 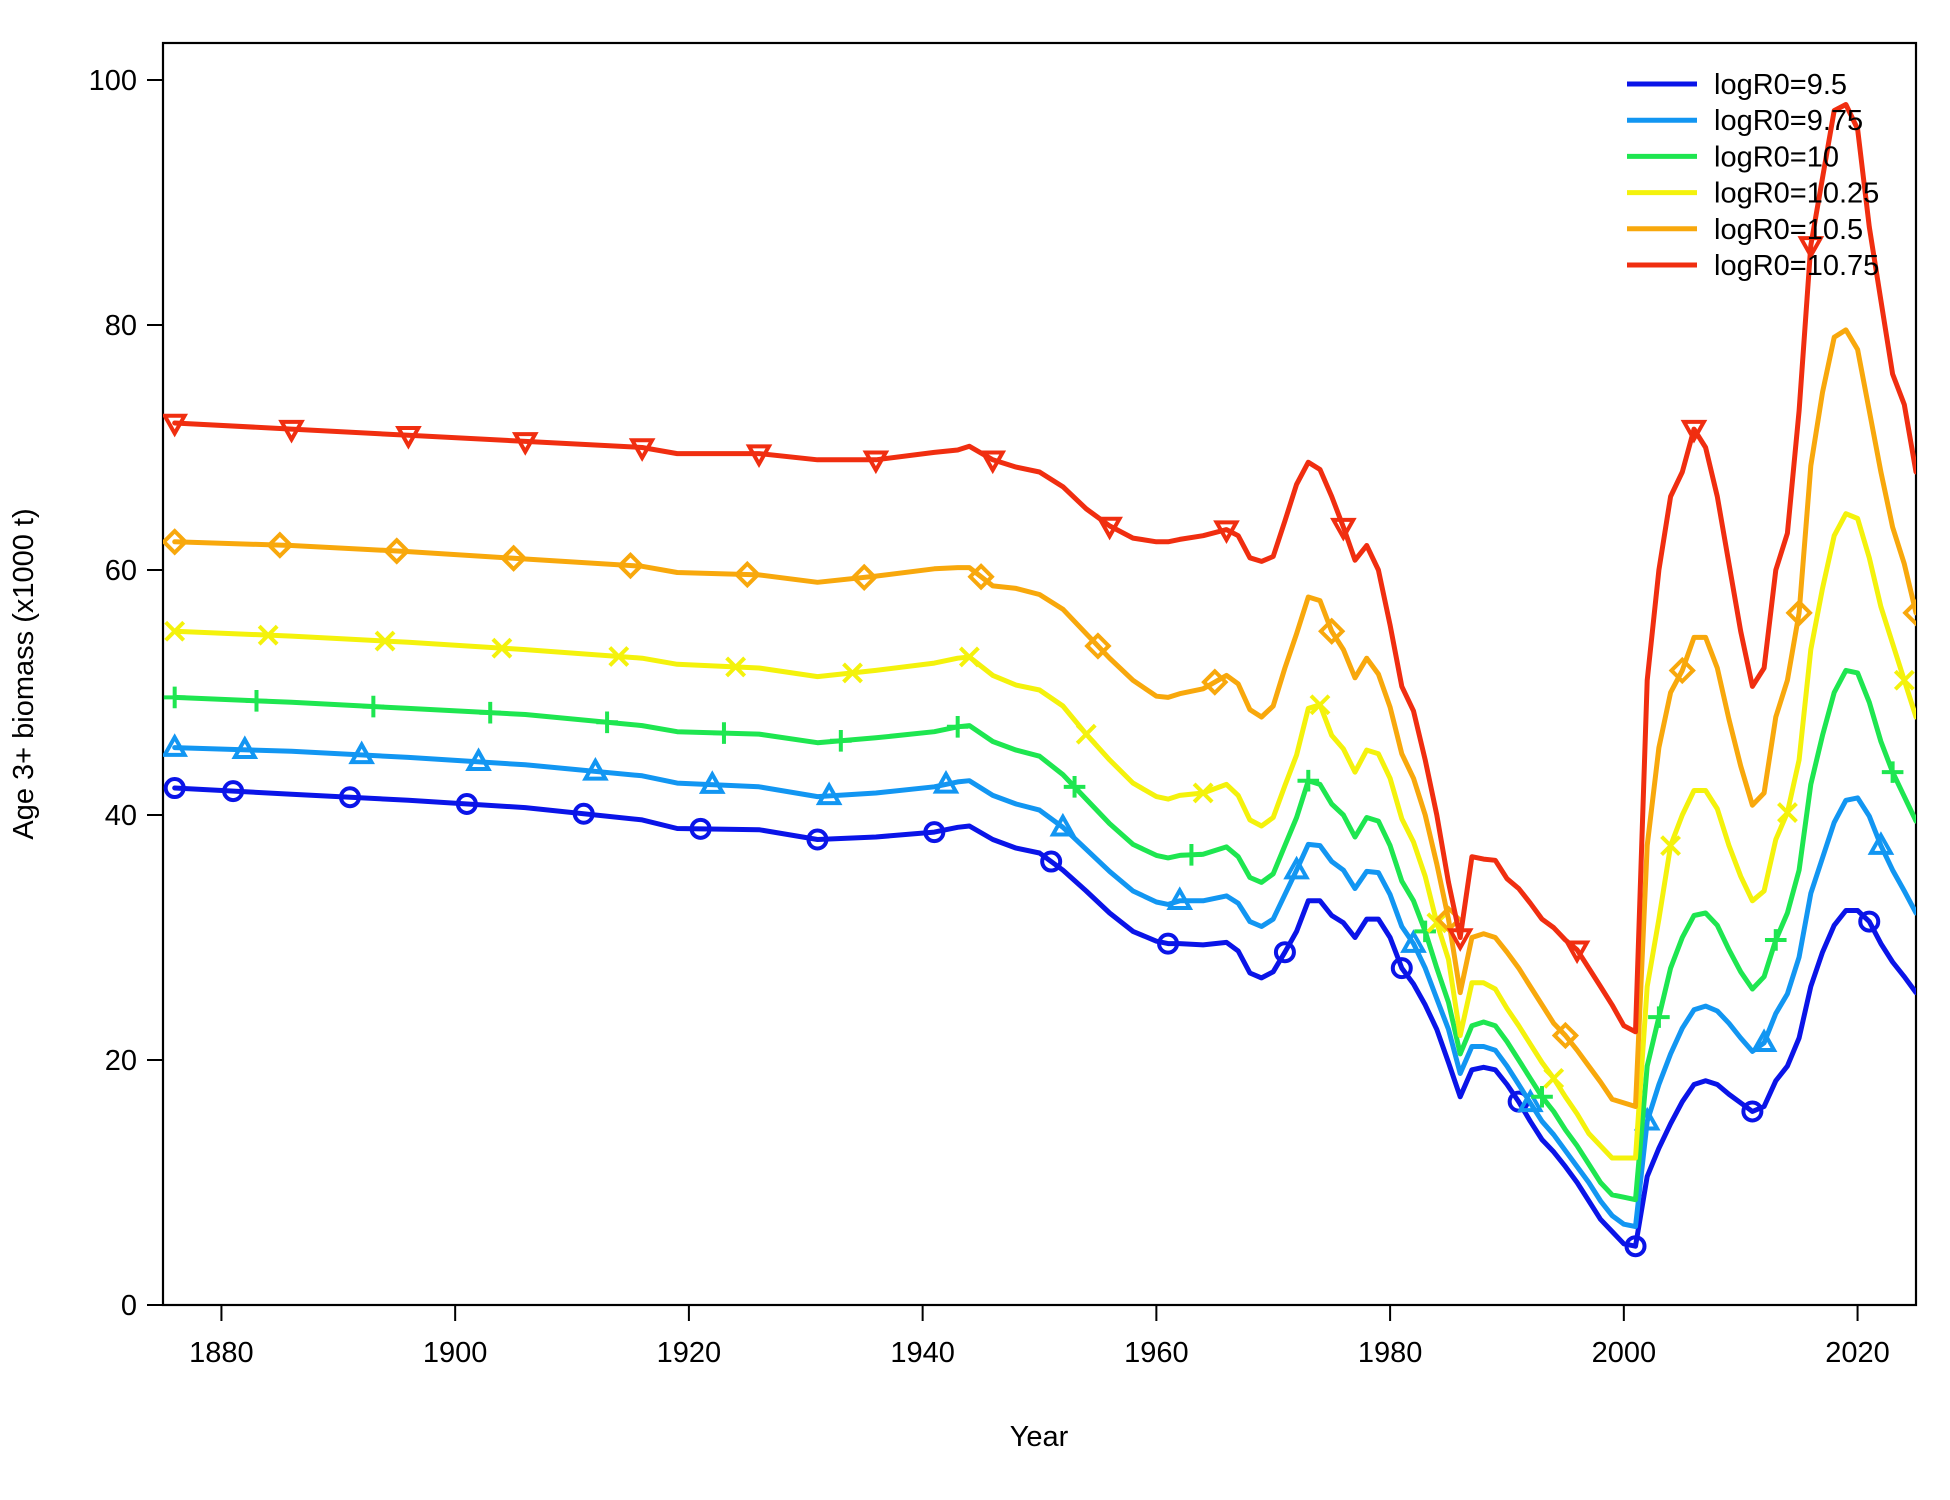 I want to click on legend-item: logR0=10, so click(x=1733, y=157).